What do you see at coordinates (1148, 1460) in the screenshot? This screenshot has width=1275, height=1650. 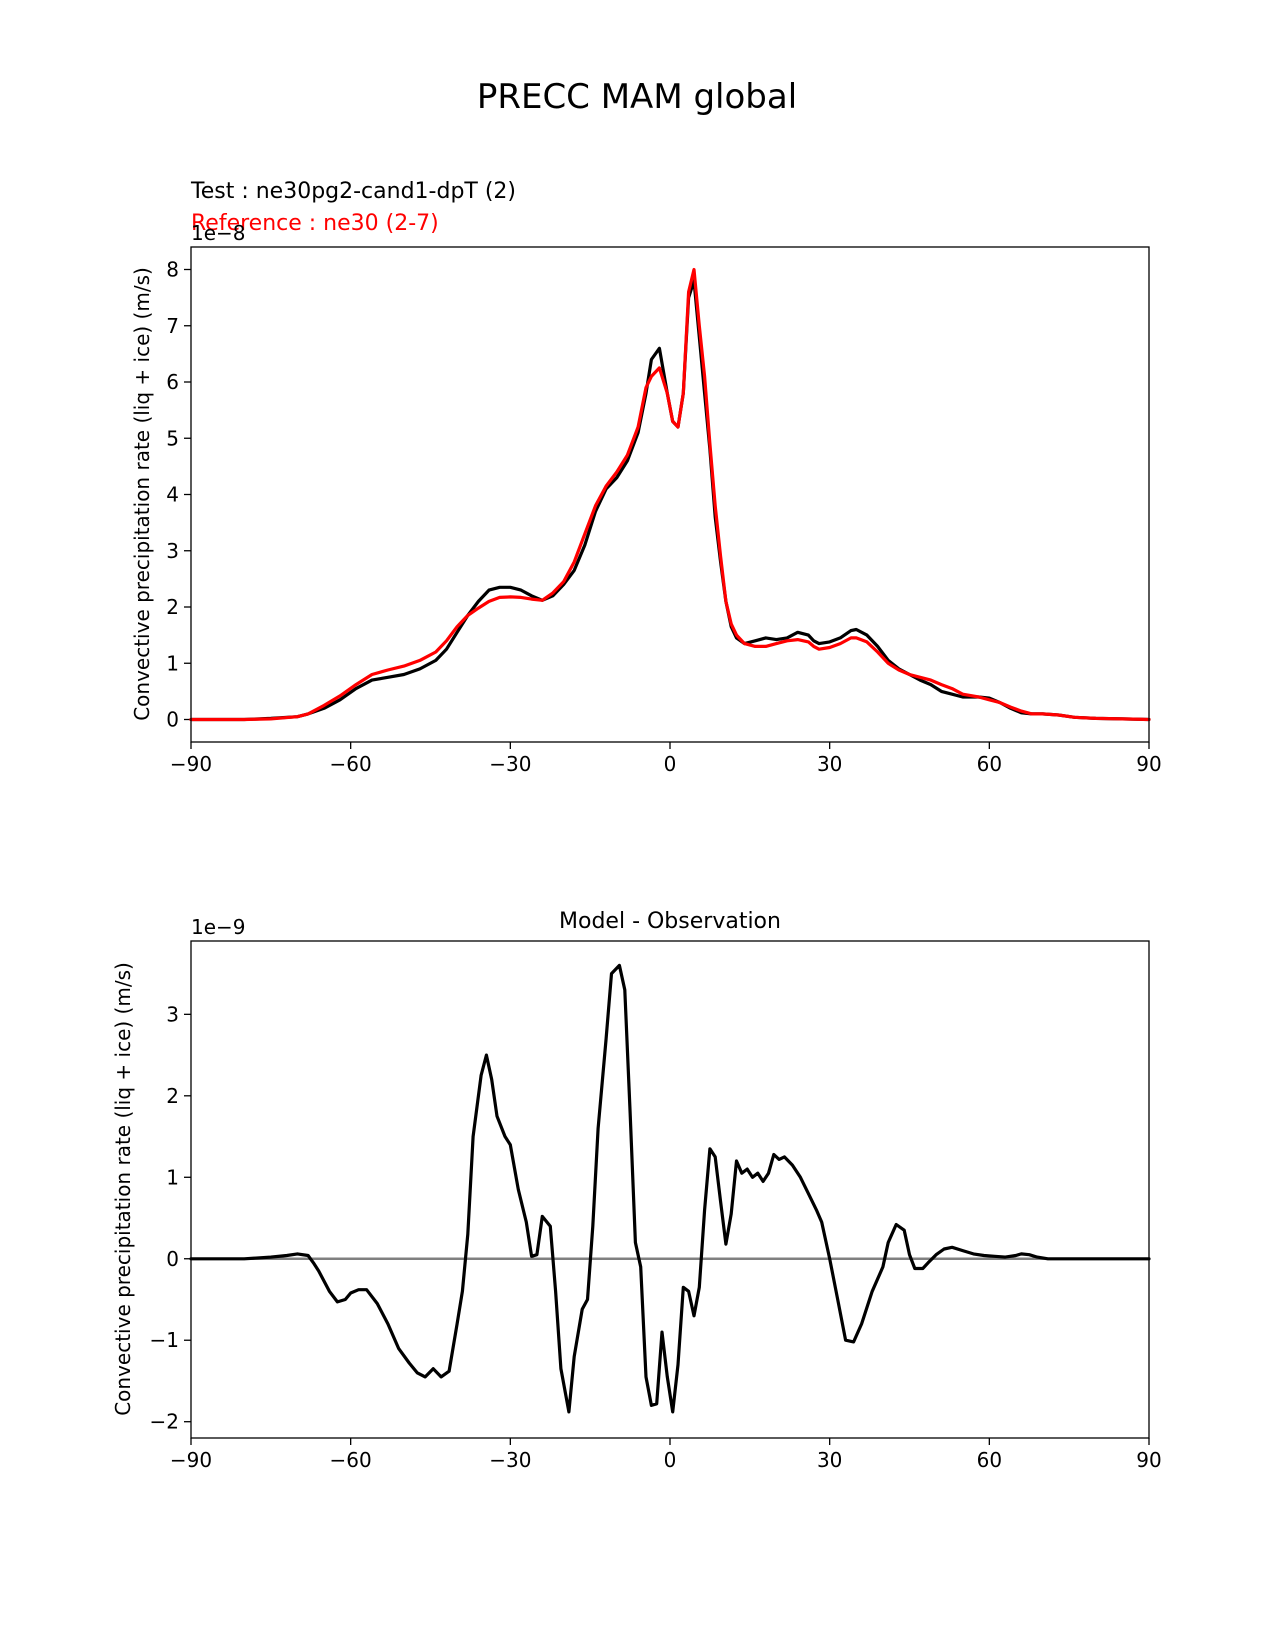 I see `bottom-xtick-label: 90` at bounding box center [1148, 1460].